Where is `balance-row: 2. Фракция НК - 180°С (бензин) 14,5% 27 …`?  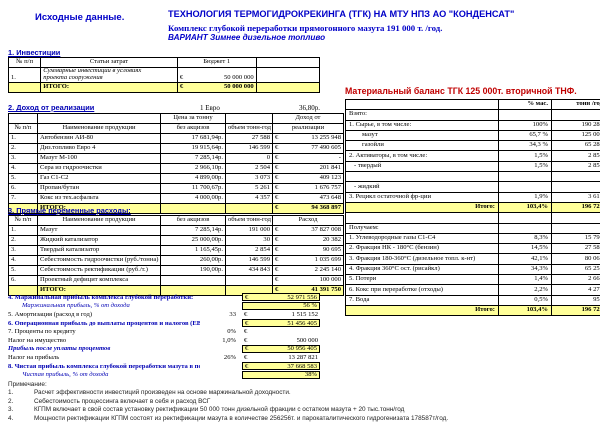 balance-row: 2. Фракция НК - 180°С (бензин) 14,5% 27 … is located at coordinates (472, 249).